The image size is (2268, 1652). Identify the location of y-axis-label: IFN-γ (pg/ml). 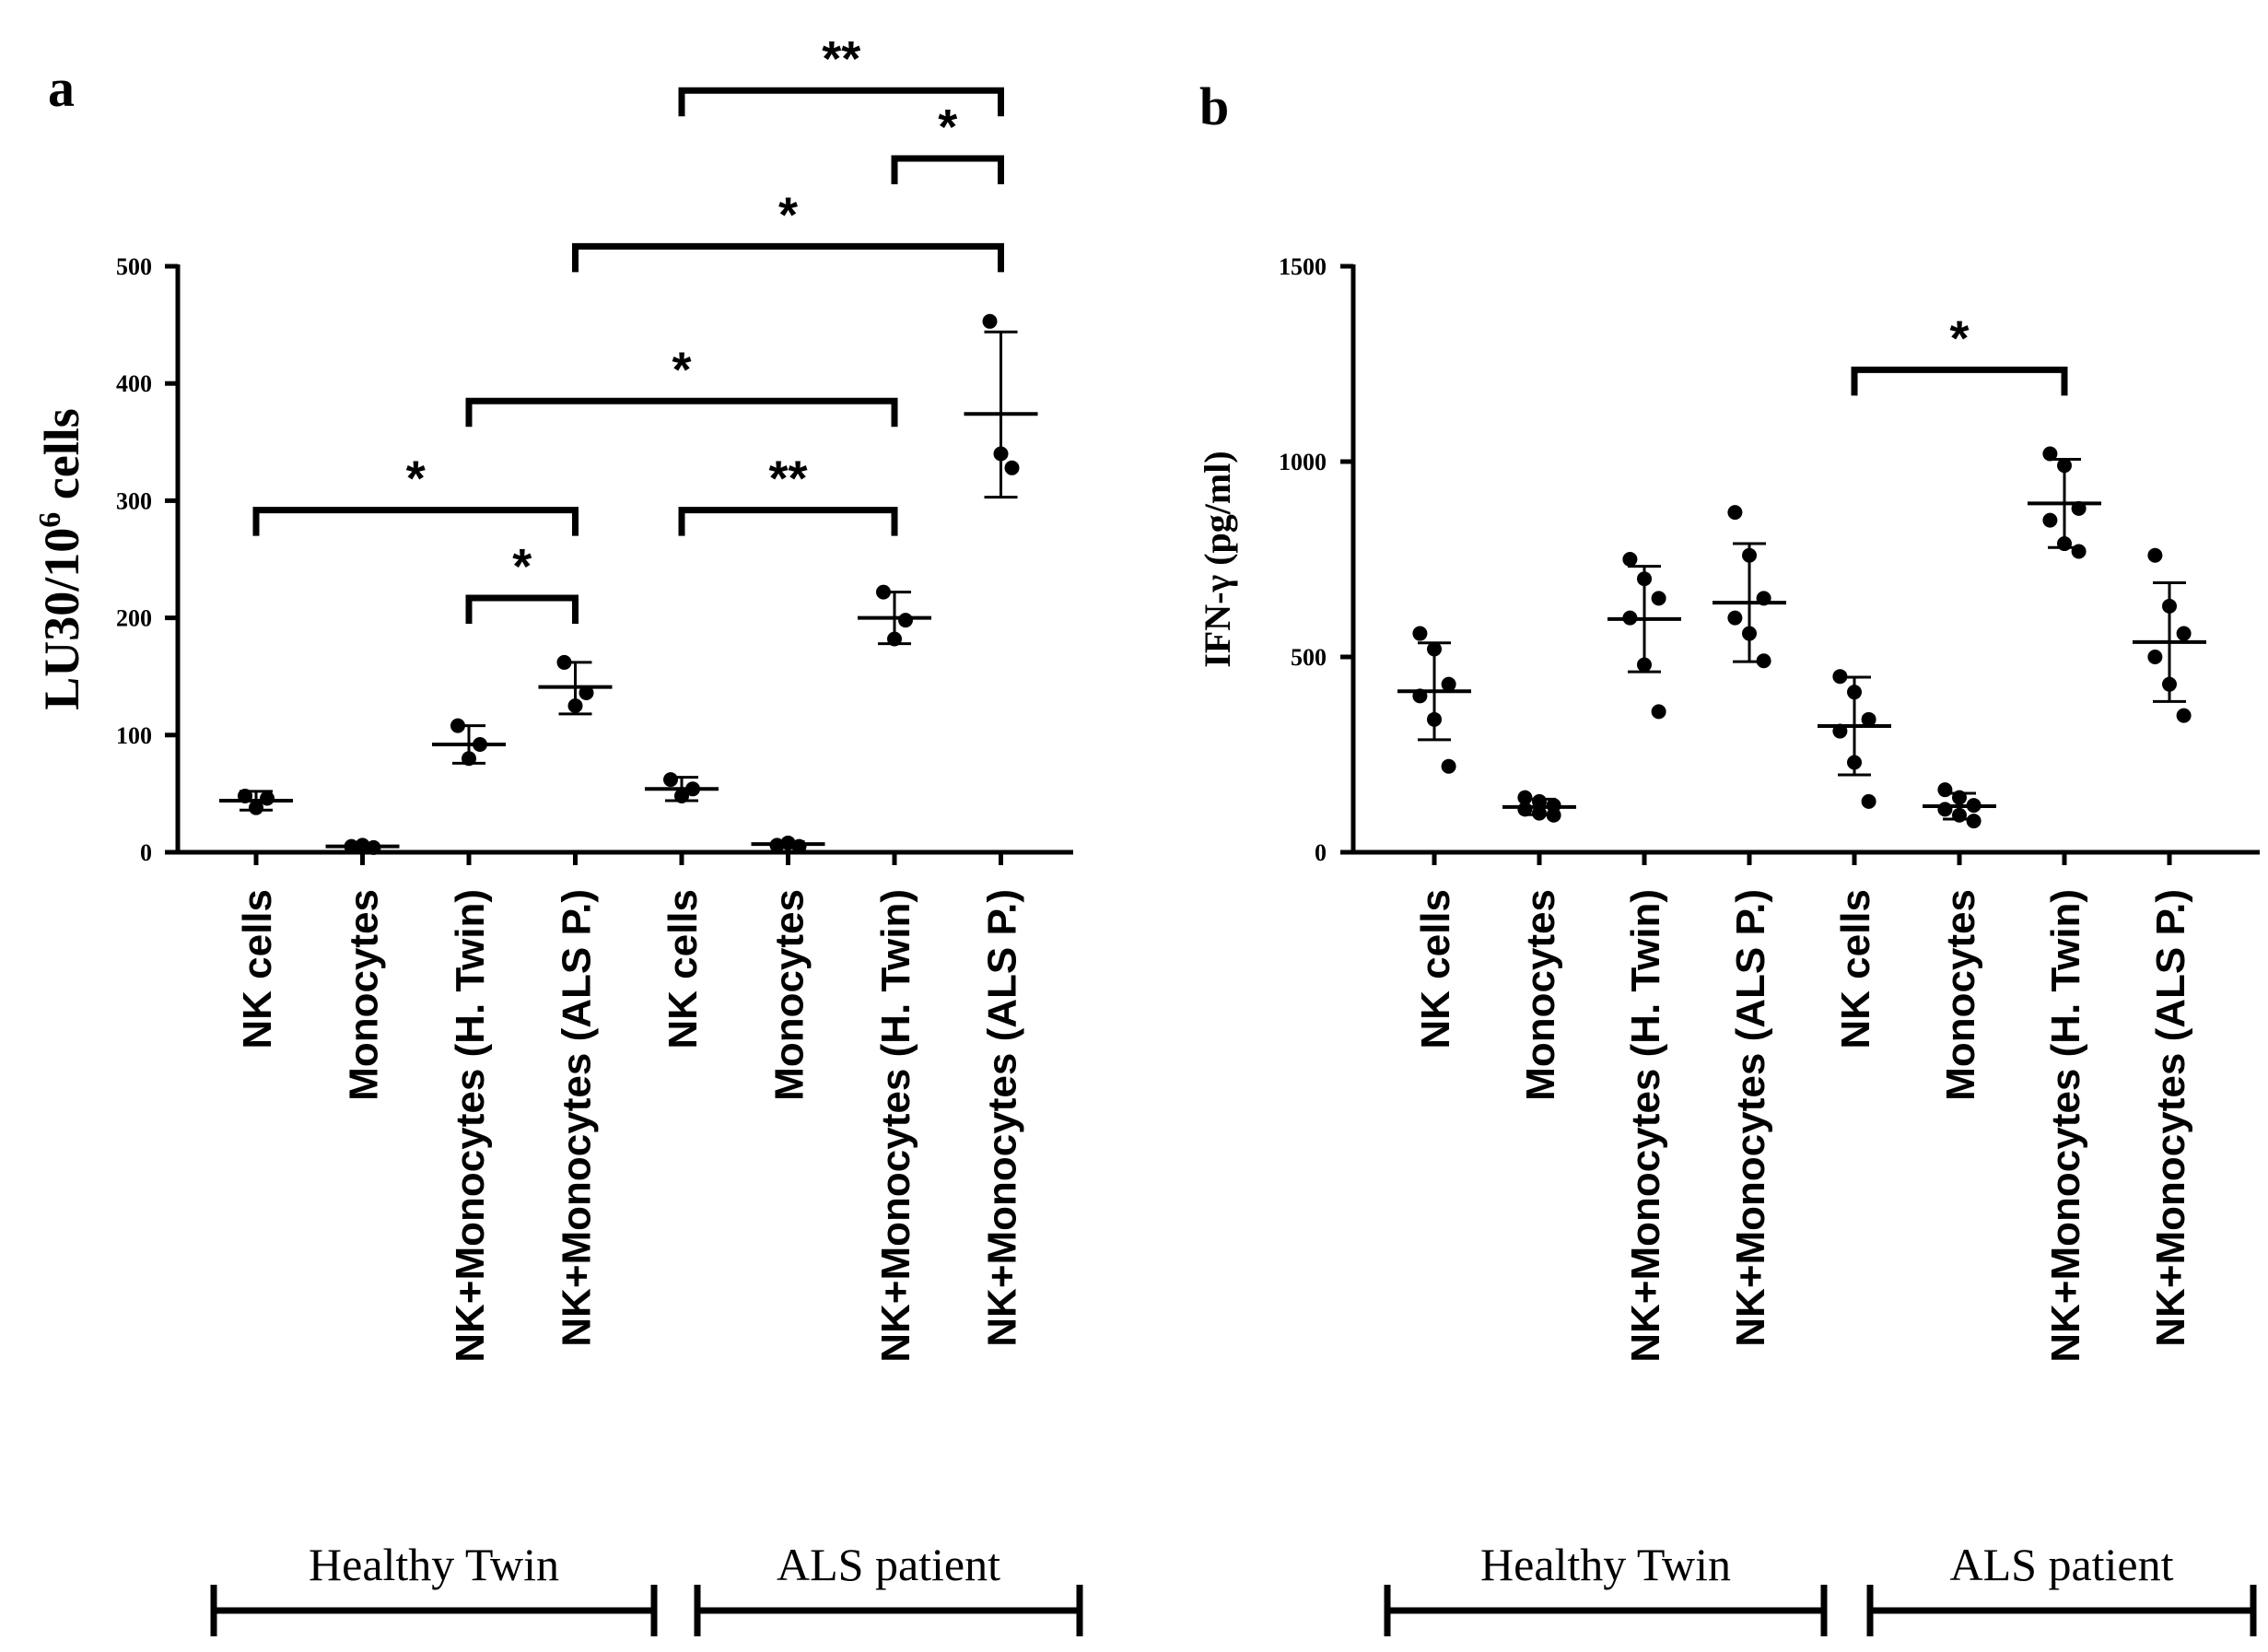
(1217, 559).